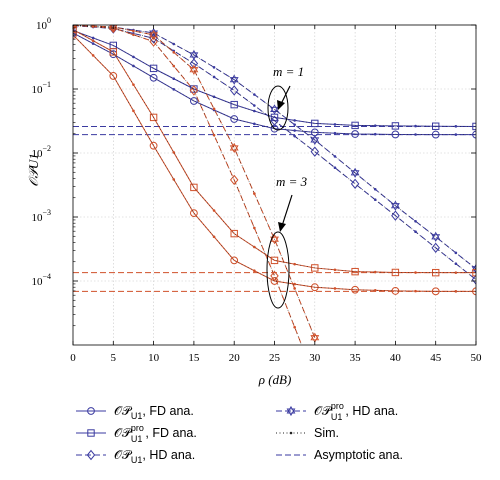 This screenshot has height=480, width=500. Describe the element at coordinates (43, 24) in the screenshot. I see `y-tick-label: 10⁰` at that location.